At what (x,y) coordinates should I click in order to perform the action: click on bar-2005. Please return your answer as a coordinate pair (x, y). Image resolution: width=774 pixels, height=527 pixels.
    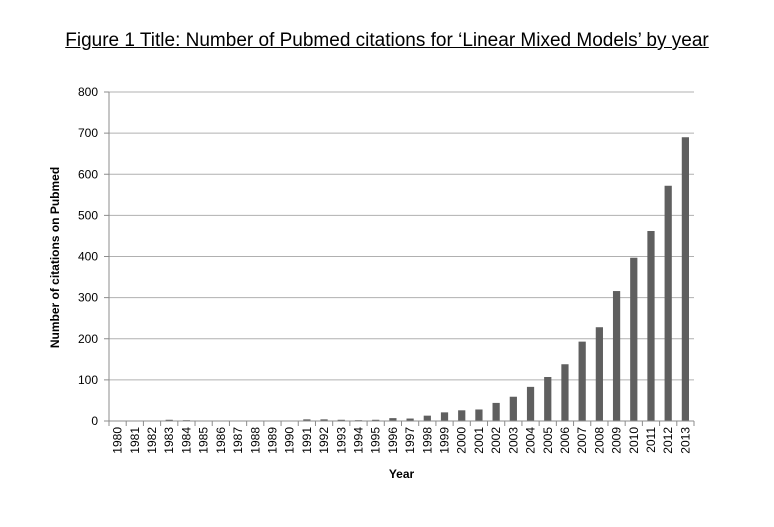
    Looking at the image, I should click on (548, 398).